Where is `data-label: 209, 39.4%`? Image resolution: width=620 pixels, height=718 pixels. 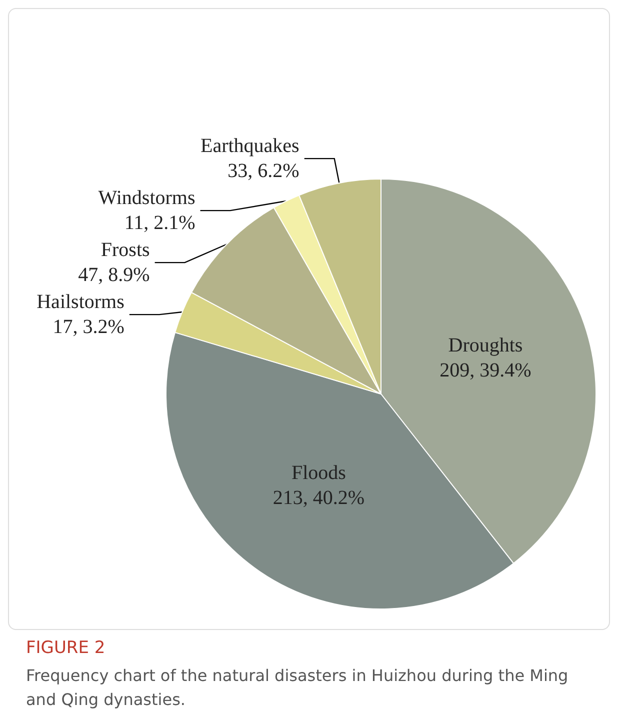
data-label: 209, 39.4% is located at coordinates (486, 370).